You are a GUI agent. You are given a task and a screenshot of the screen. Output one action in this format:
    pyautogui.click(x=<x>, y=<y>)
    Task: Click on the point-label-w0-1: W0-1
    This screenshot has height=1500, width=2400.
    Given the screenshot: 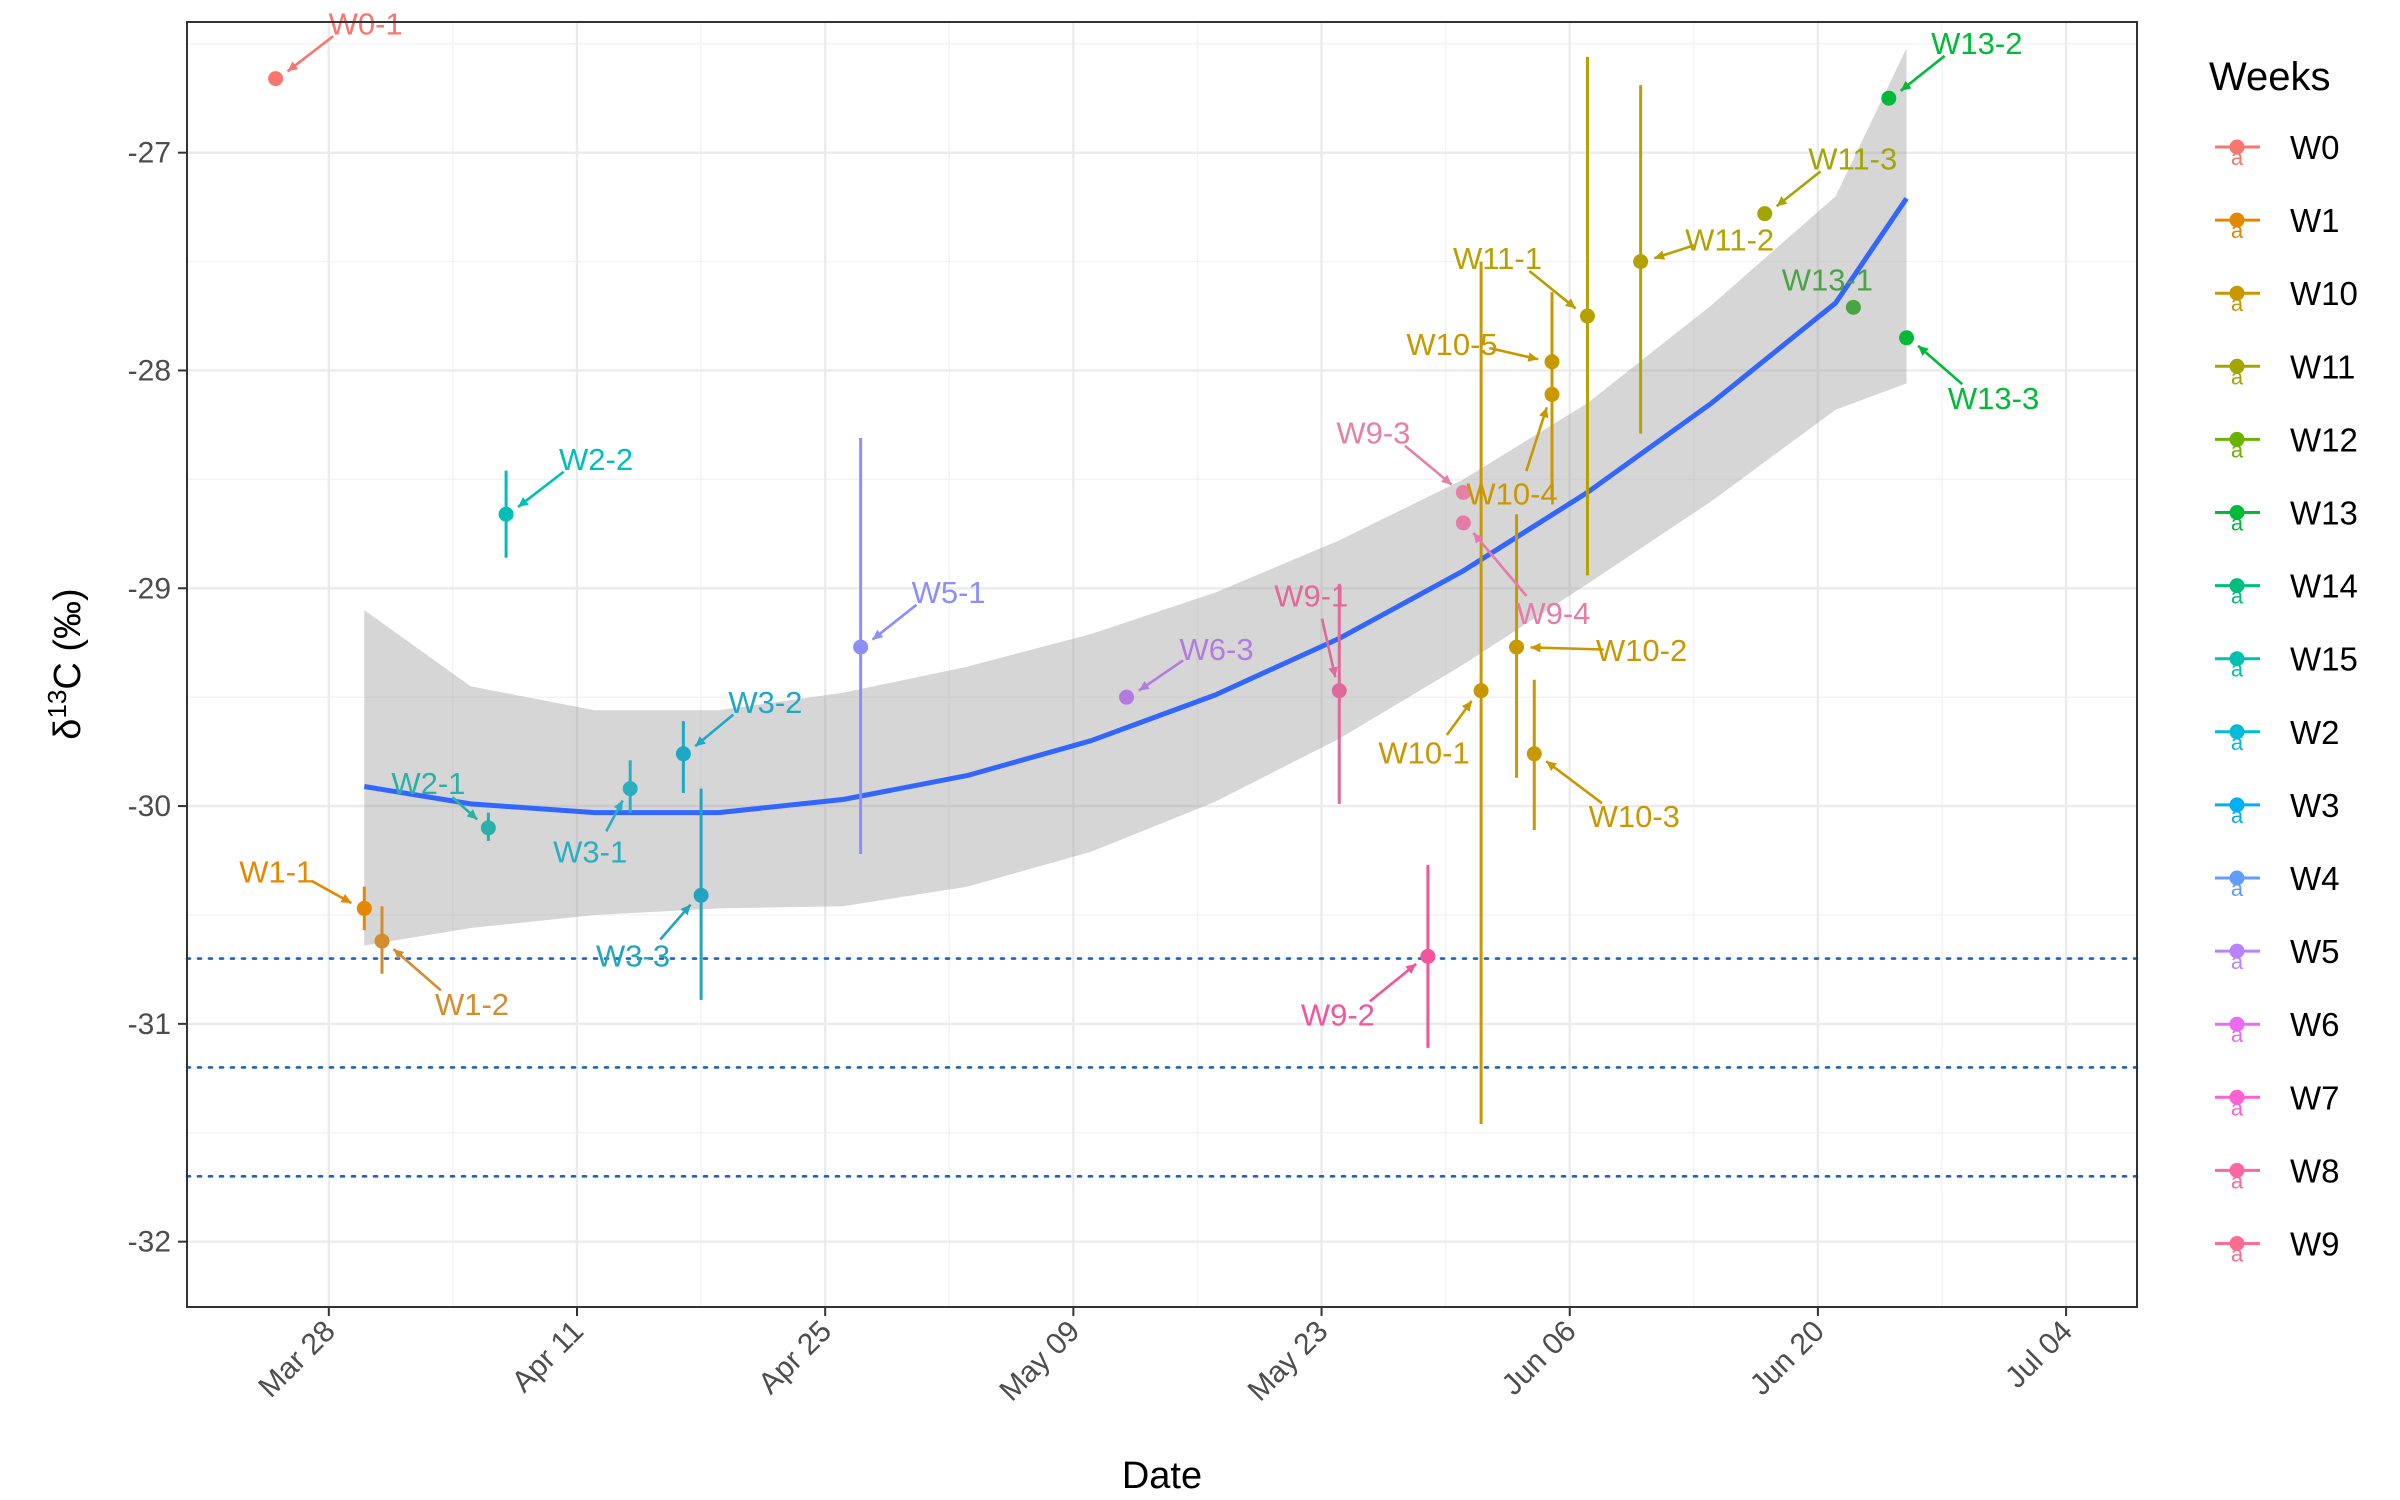 What is the action you would take?
    pyautogui.click(x=366, y=24)
    